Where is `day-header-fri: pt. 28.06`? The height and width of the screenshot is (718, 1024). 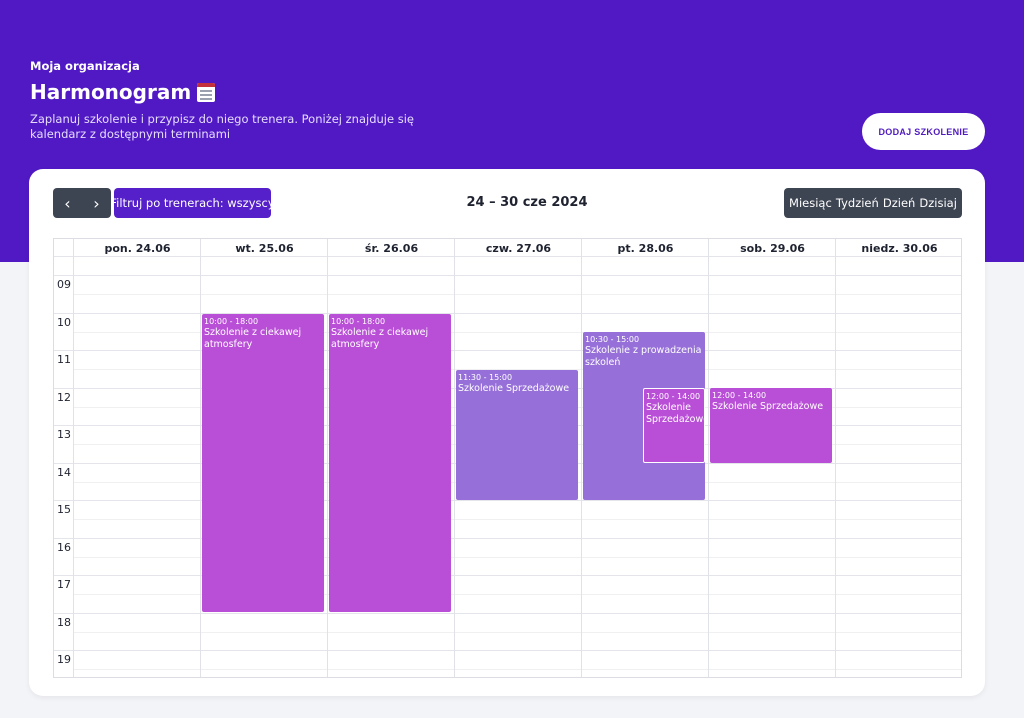 day-header-fri: pt. 28.06 is located at coordinates (645, 248).